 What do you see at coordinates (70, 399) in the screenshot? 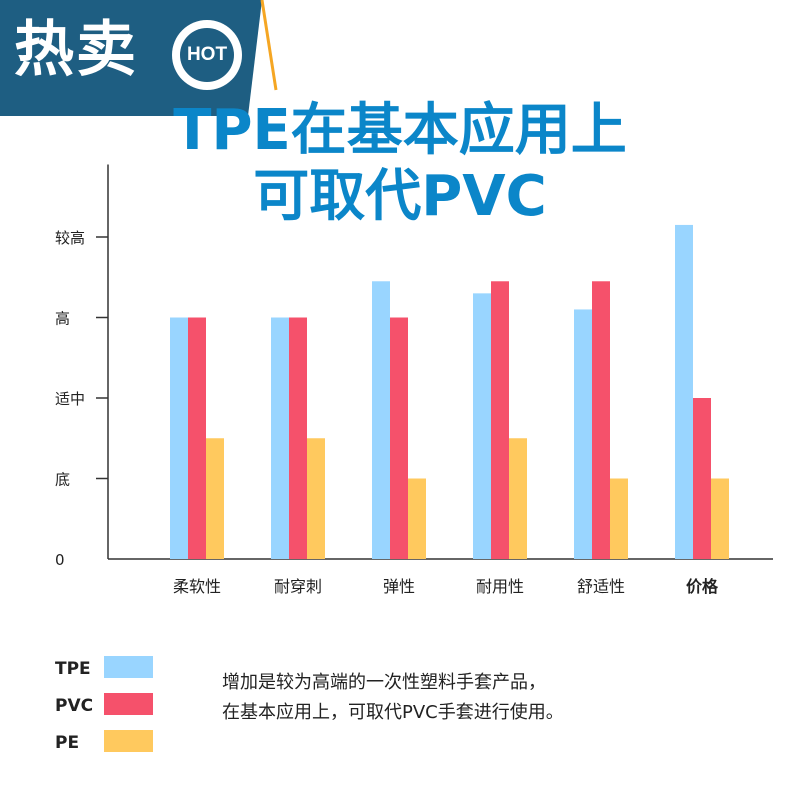
I see `y-tick-label: 适中` at bounding box center [70, 399].